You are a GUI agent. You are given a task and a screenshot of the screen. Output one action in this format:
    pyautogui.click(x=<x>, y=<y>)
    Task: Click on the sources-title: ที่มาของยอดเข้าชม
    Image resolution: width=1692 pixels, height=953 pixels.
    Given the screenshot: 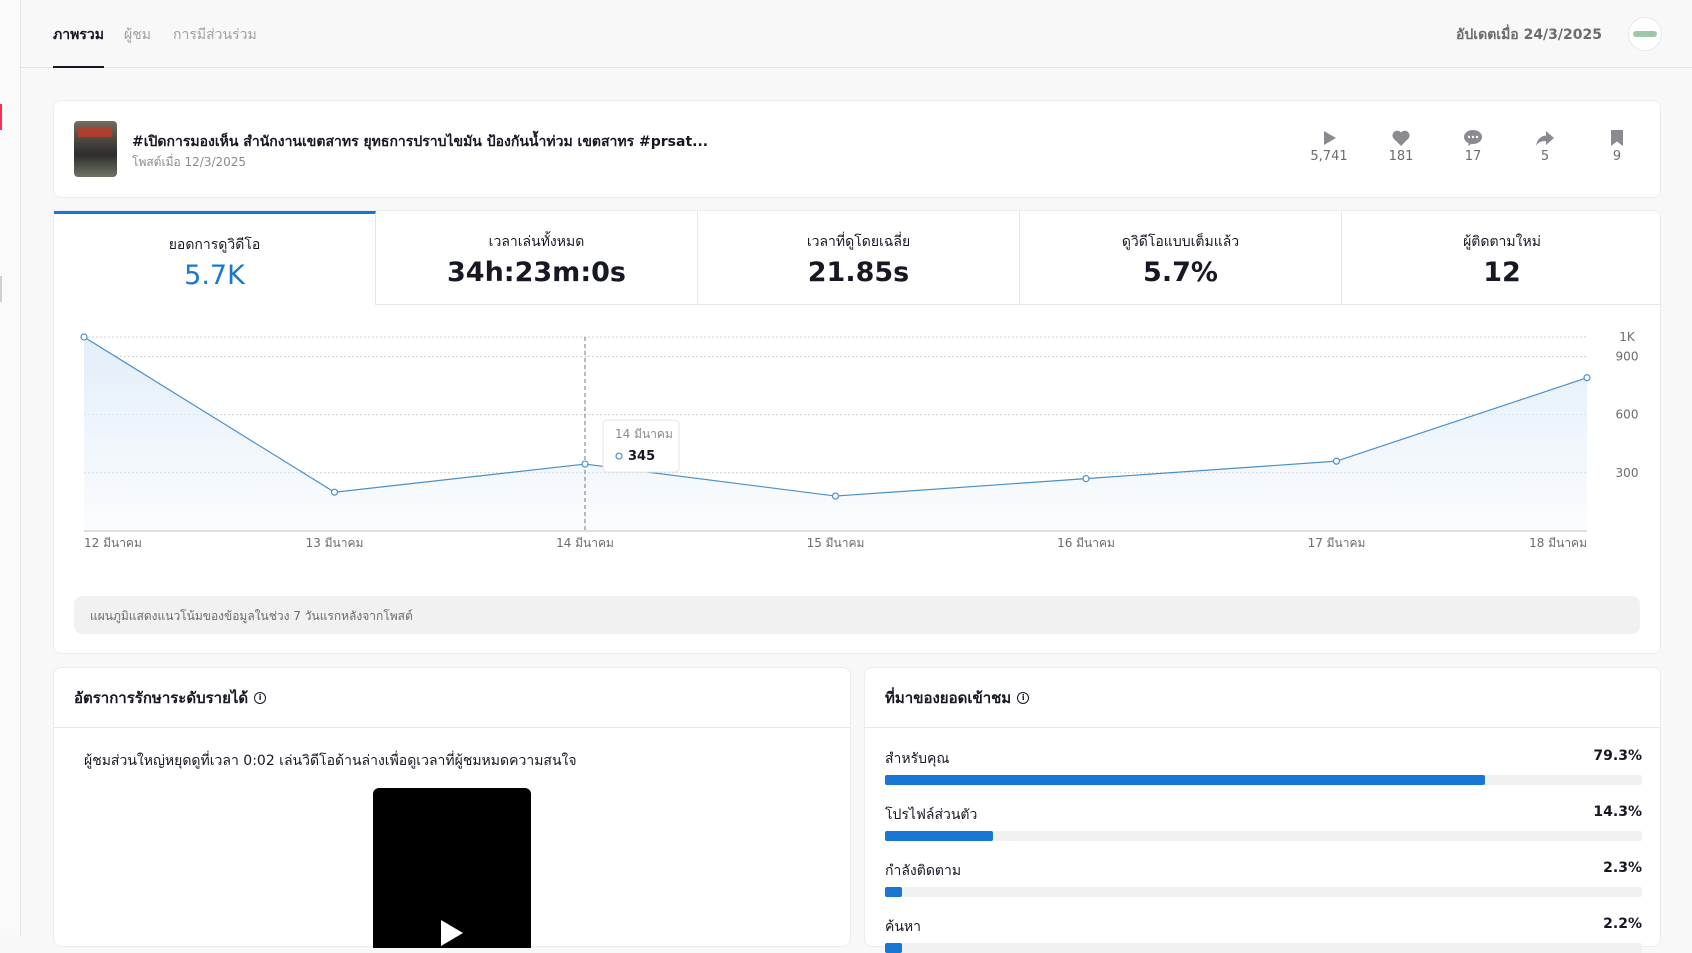 What is the action you would take?
    pyautogui.click(x=948, y=697)
    